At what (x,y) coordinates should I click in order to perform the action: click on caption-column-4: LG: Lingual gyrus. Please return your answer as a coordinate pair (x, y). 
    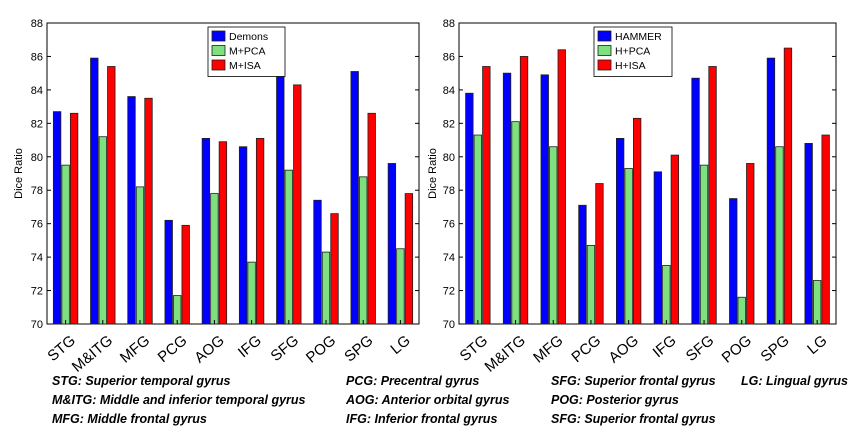
    Looking at the image, I should click on (794, 381).